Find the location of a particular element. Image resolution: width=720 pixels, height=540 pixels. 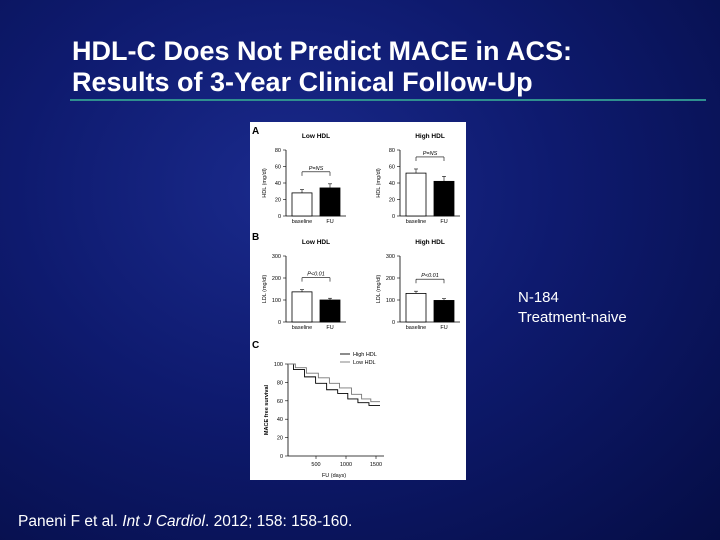

x-axis-label: FU (days) is located at coordinates (334, 476).